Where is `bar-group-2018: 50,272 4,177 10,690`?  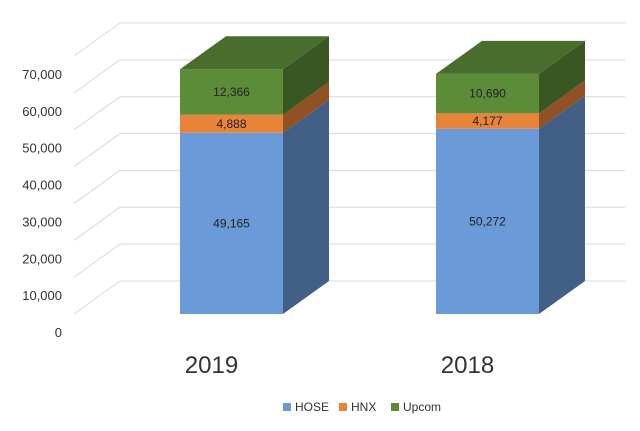
bar-group-2018: 50,272 4,177 10,690 is located at coordinates (510, 177).